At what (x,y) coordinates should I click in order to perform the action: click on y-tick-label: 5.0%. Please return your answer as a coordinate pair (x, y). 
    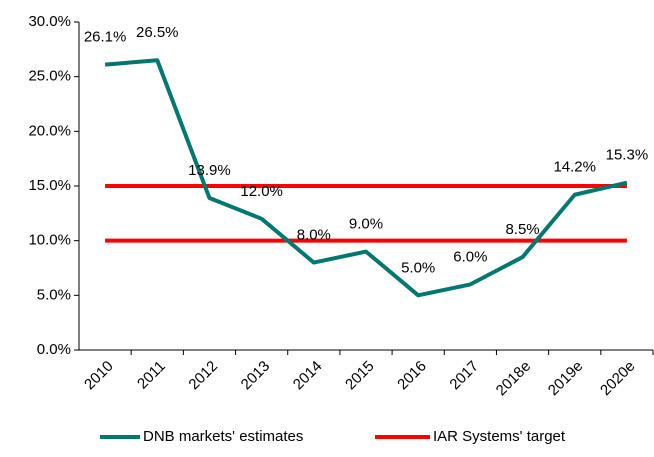
    Looking at the image, I should click on (54, 294).